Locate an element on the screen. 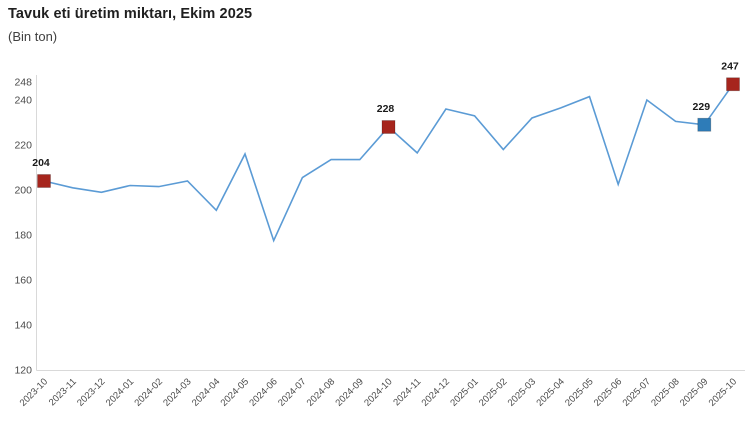 This screenshot has height=432, width=750. data-point-label: 229 is located at coordinates (702, 107).